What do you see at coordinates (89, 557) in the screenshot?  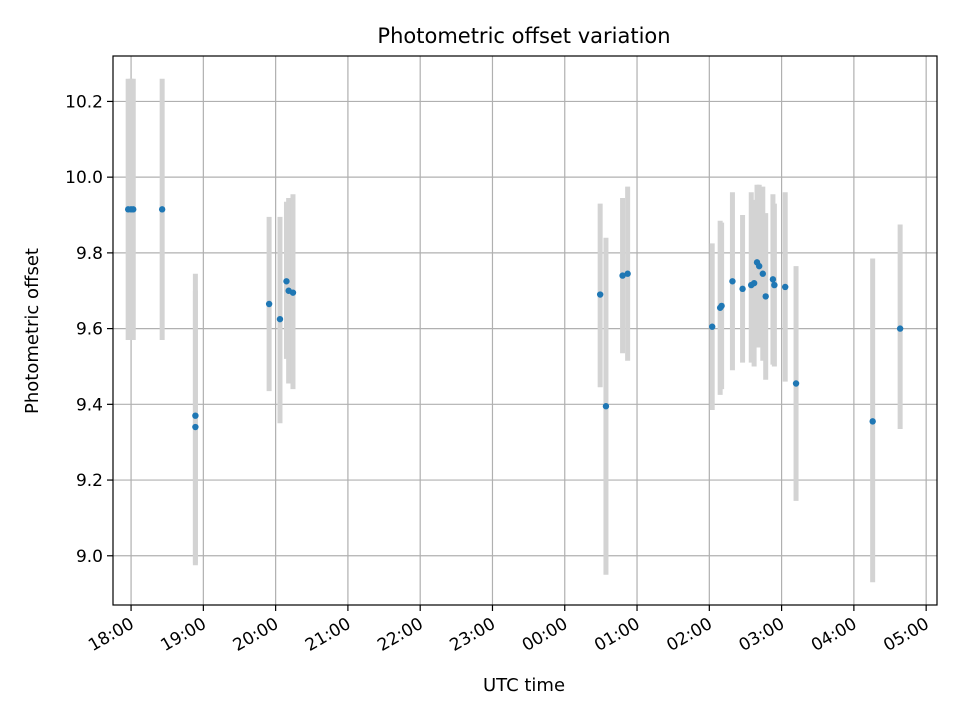 I see `y-tick-label: 9.0` at bounding box center [89, 557].